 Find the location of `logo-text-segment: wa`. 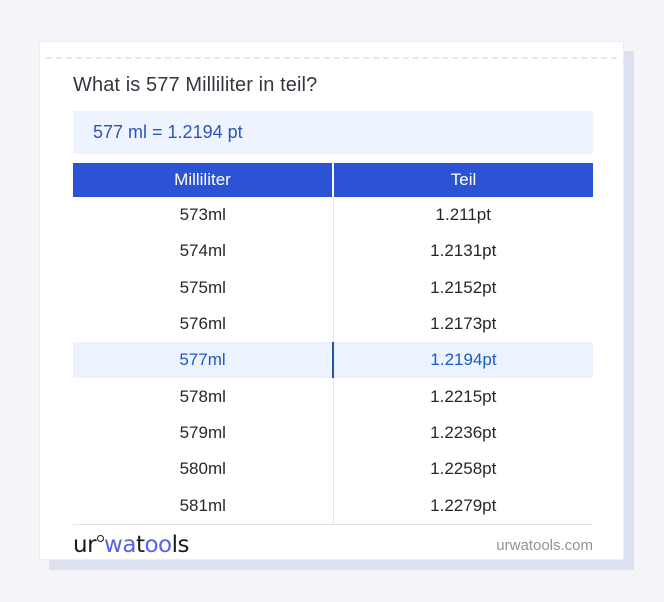

logo-text-segment: wa is located at coordinates (120, 545).